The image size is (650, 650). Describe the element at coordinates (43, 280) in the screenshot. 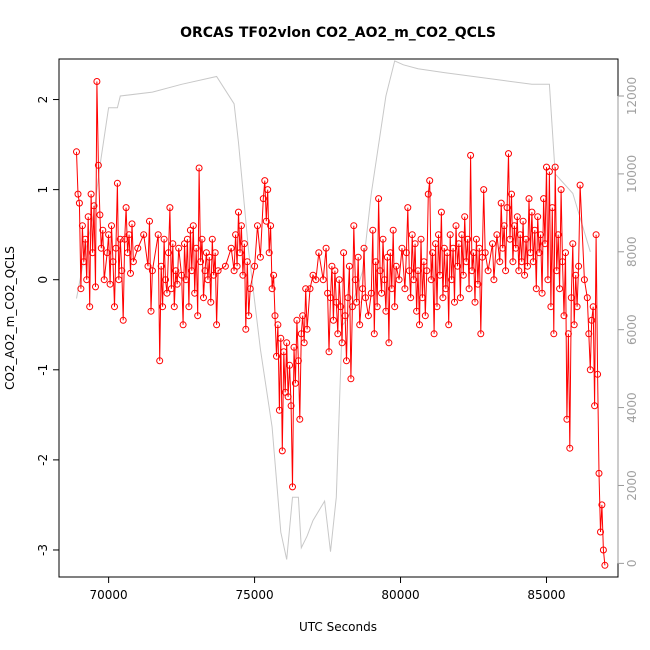

I see `y-axis-tick-label: 0` at that location.